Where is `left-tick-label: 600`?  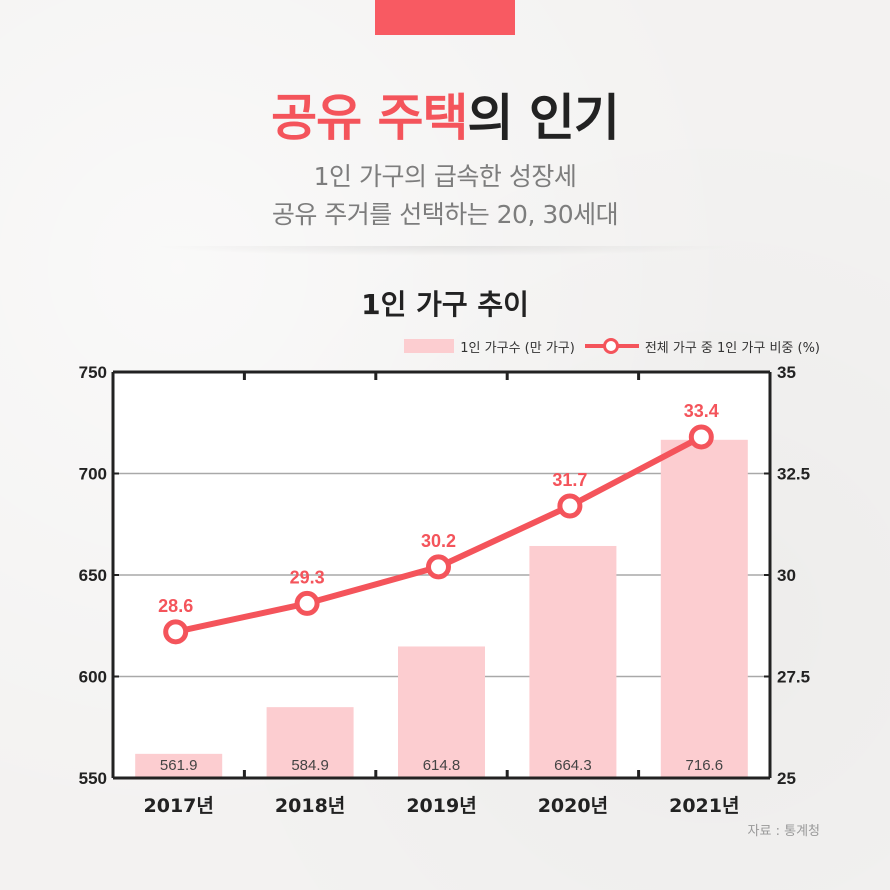 left-tick-label: 600 is located at coordinates (93, 677).